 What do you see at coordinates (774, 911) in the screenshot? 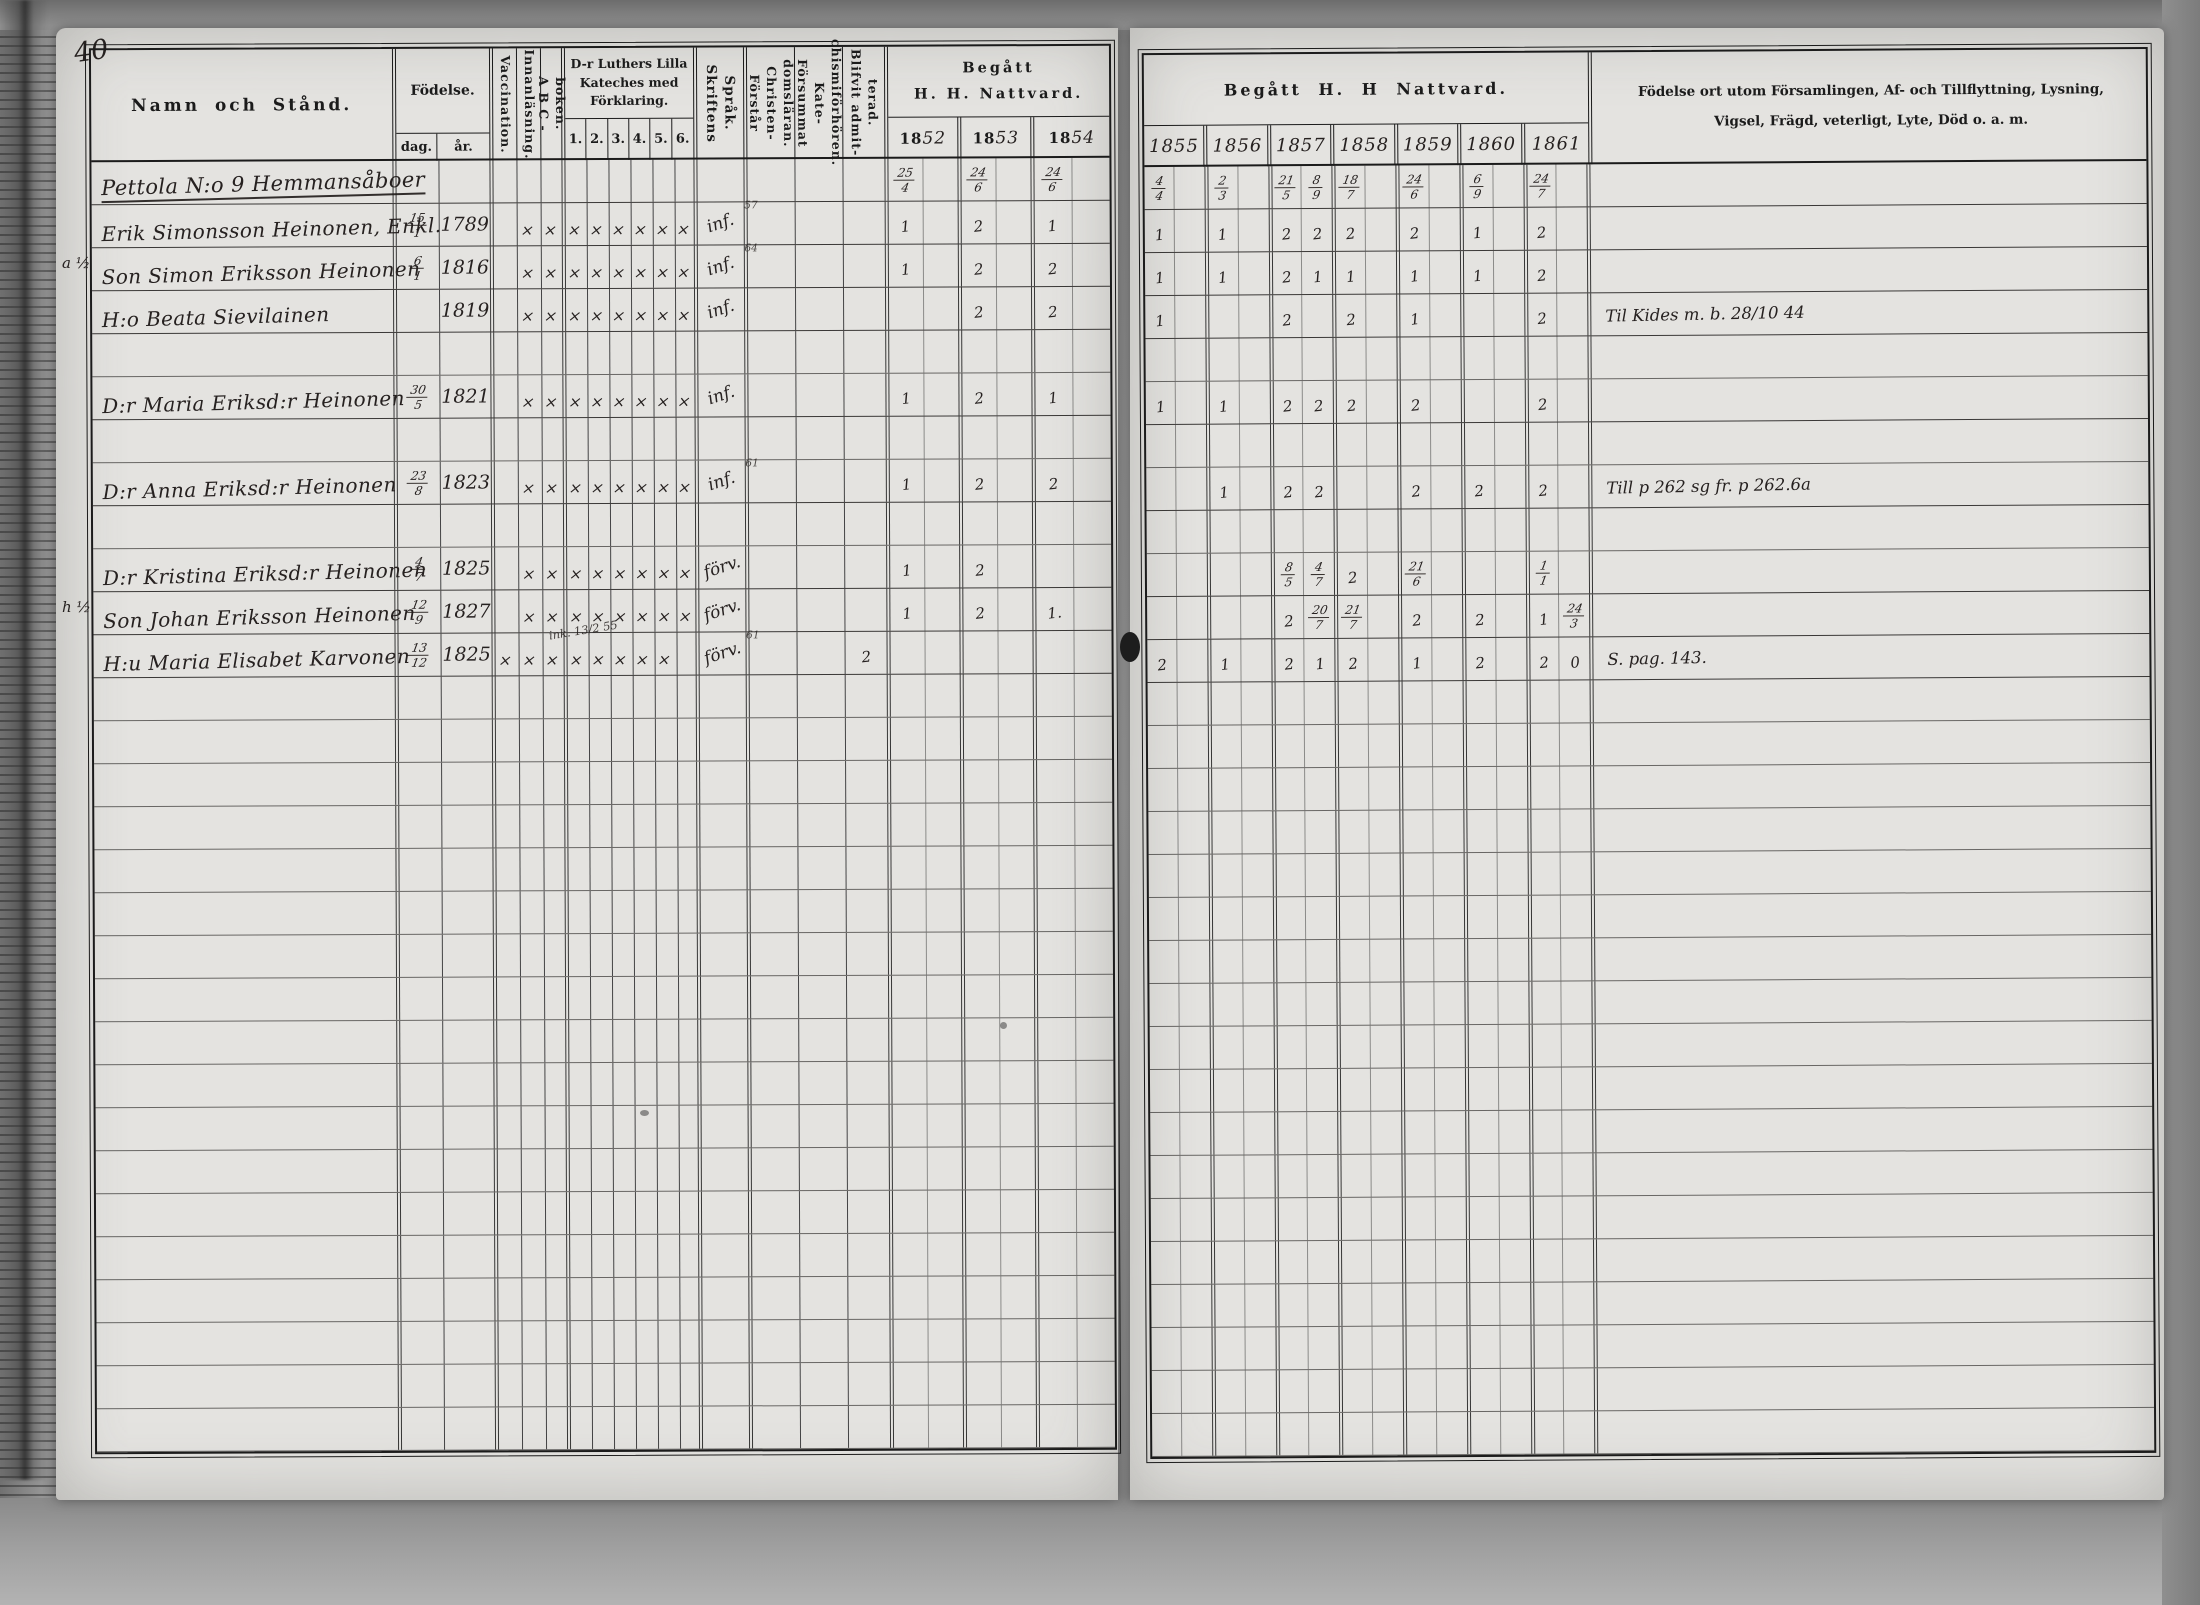
I see `forstar-cell` at bounding box center [774, 911].